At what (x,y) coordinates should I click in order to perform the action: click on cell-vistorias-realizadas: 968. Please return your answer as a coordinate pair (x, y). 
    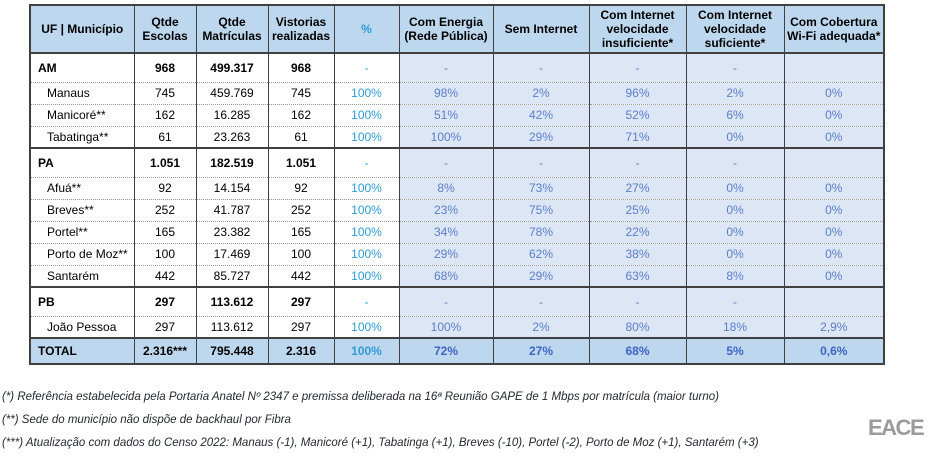
    Looking at the image, I should click on (300, 67).